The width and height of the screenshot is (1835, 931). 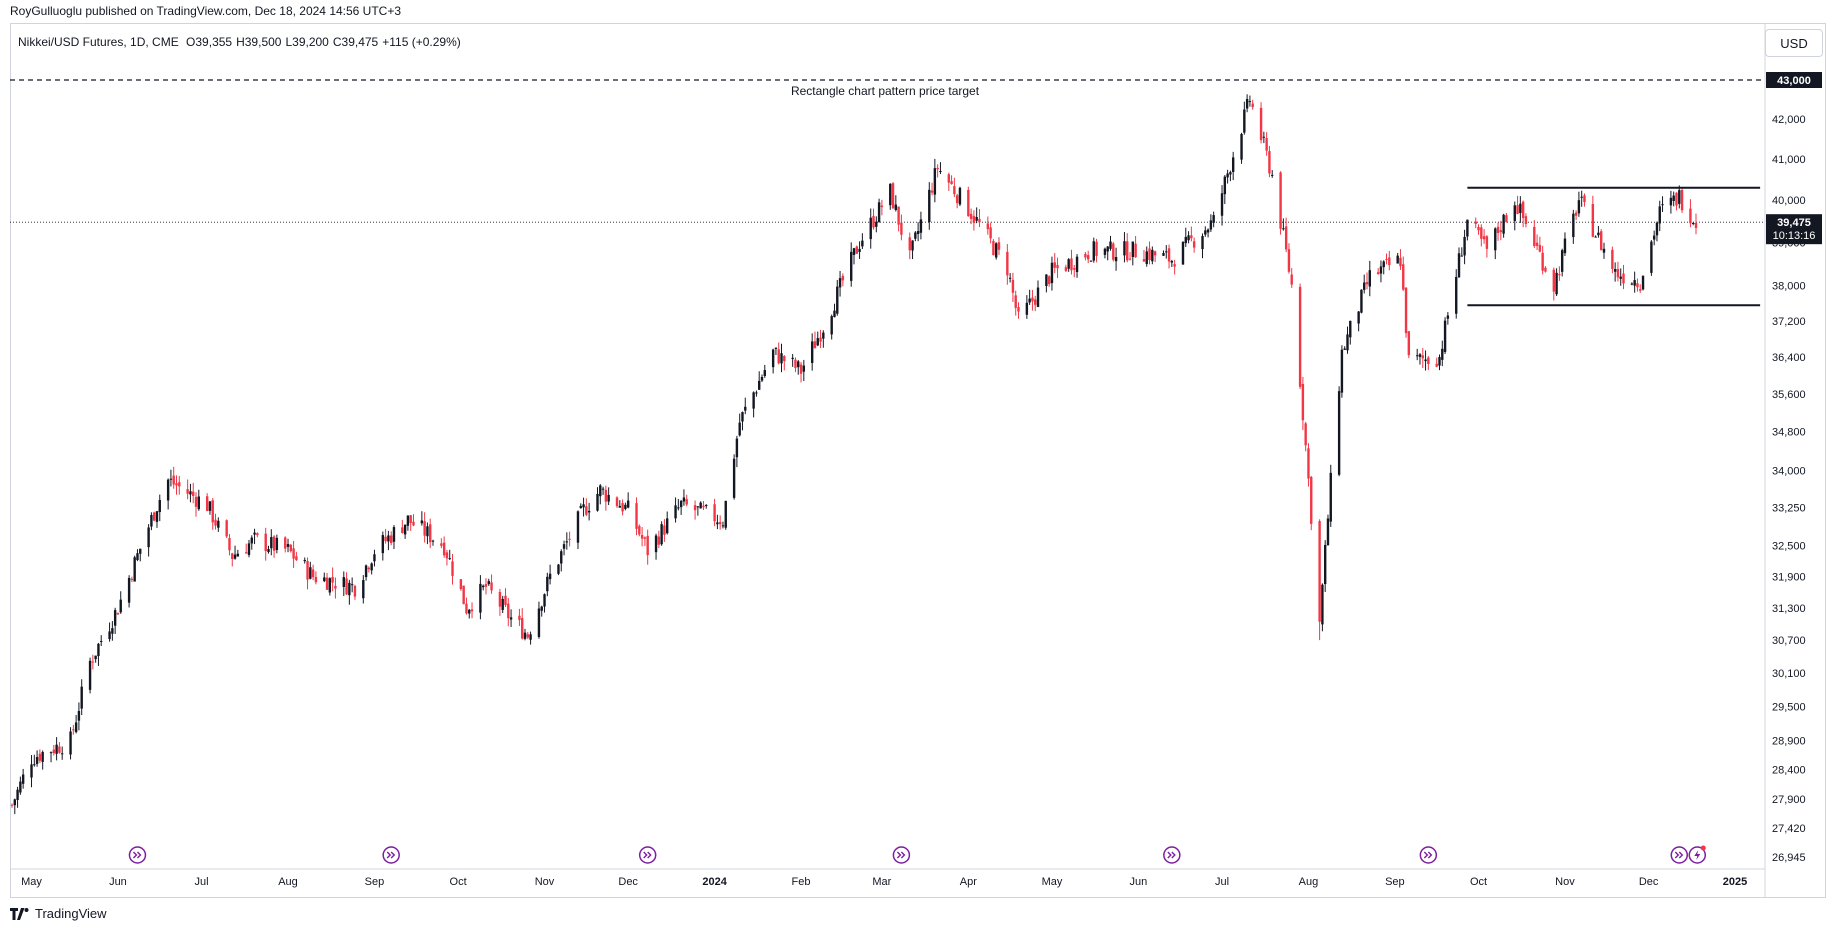 What do you see at coordinates (58, 913) in the screenshot?
I see `tradingview-logo: TradingView` at bounding box center [58, 913].